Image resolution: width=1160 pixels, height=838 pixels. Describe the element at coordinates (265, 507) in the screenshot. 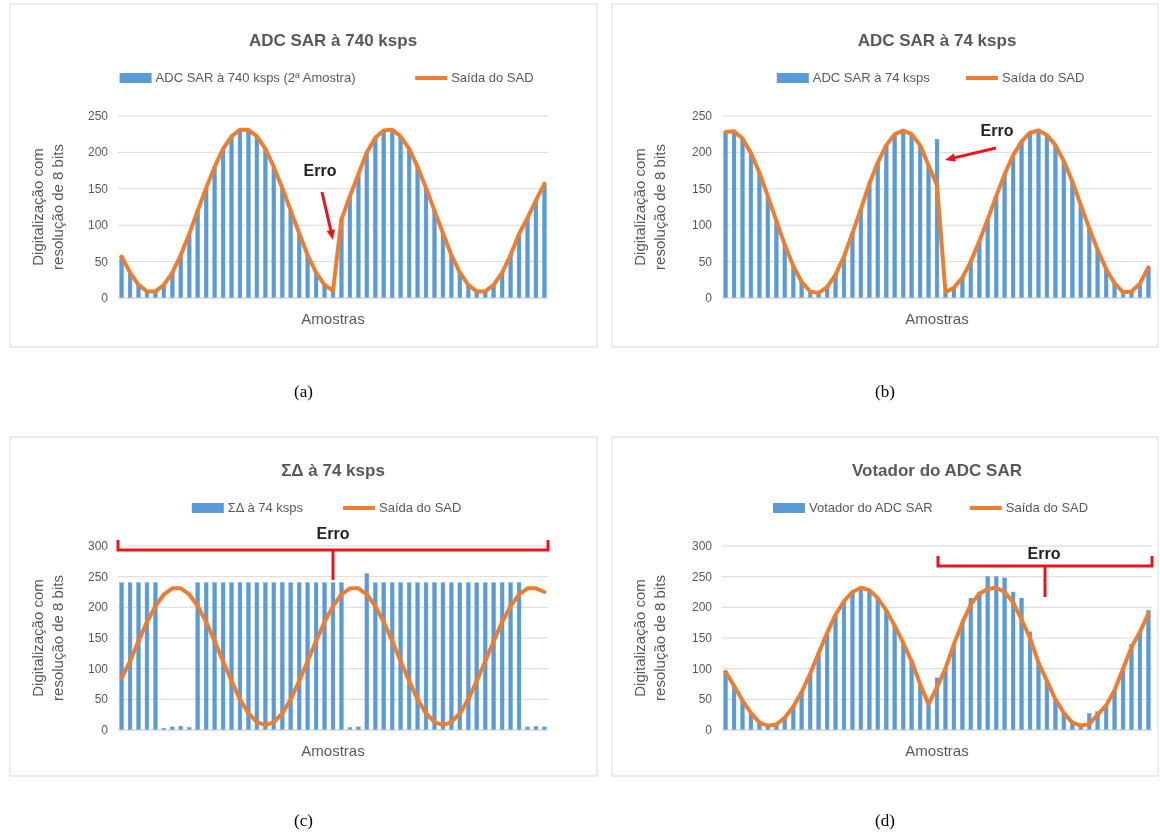

I see `legend-label: ΣΔ à 74 ksps` at that location.